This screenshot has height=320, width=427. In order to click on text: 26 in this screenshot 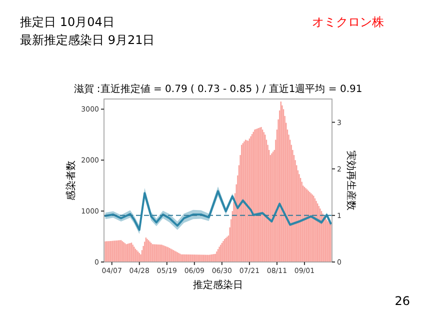, I will do `click(402, 301)`.